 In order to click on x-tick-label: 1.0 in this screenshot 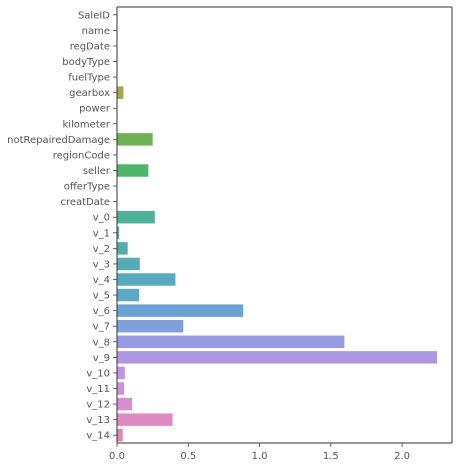, I will do `click(260, 456)`.